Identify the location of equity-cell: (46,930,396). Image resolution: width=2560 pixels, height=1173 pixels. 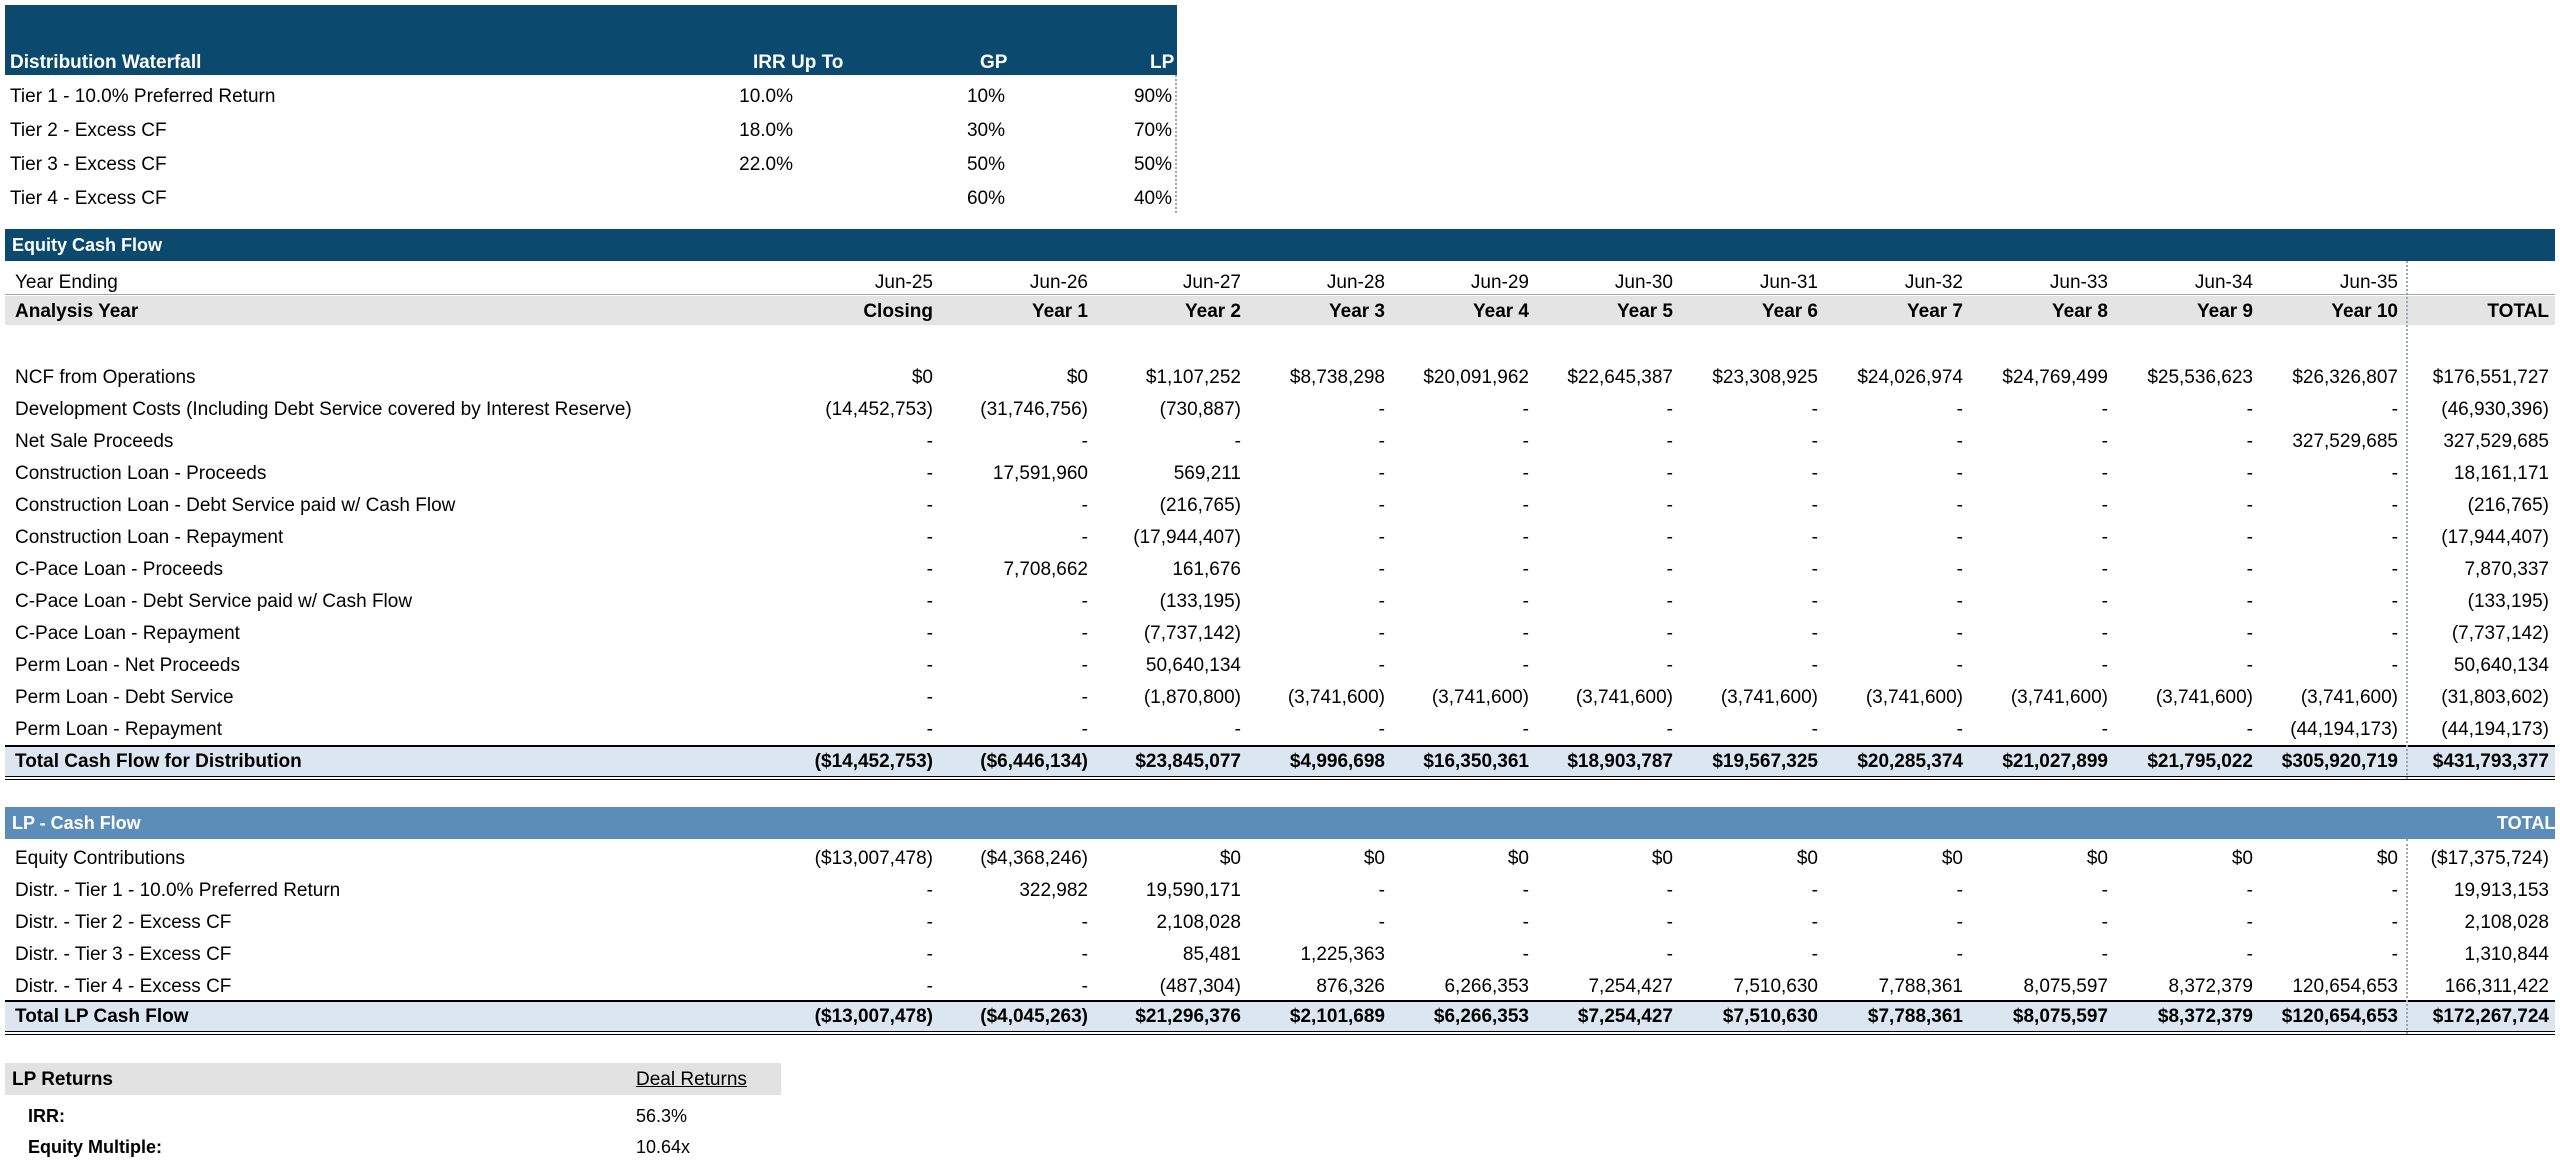
(2495, 409).